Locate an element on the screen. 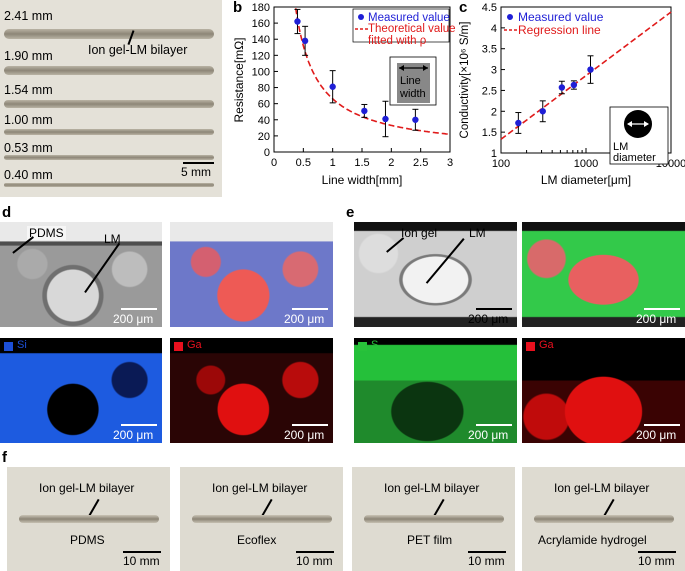 This screenshot has width=685, height=571. width-label: 1.90 mm is located at coordinates (28, 56).